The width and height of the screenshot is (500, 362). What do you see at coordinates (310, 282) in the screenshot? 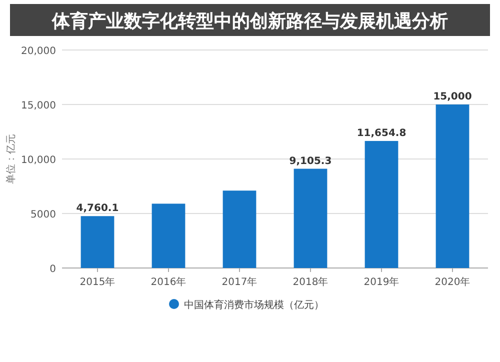
I see `x-tick-label: 2018年` at bounding box center [310, 282].